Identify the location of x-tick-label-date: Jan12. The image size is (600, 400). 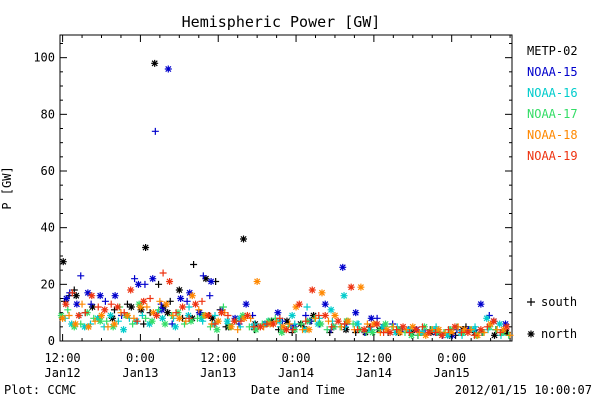
(63, 373).